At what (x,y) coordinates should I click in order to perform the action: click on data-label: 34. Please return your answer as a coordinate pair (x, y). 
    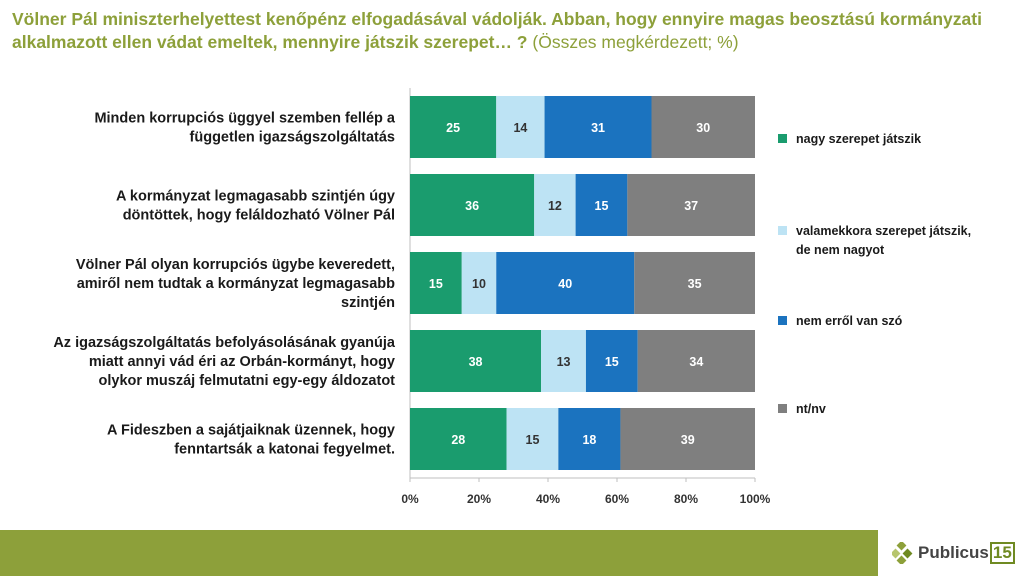
    Looking at the image, I should click on (696, 362).